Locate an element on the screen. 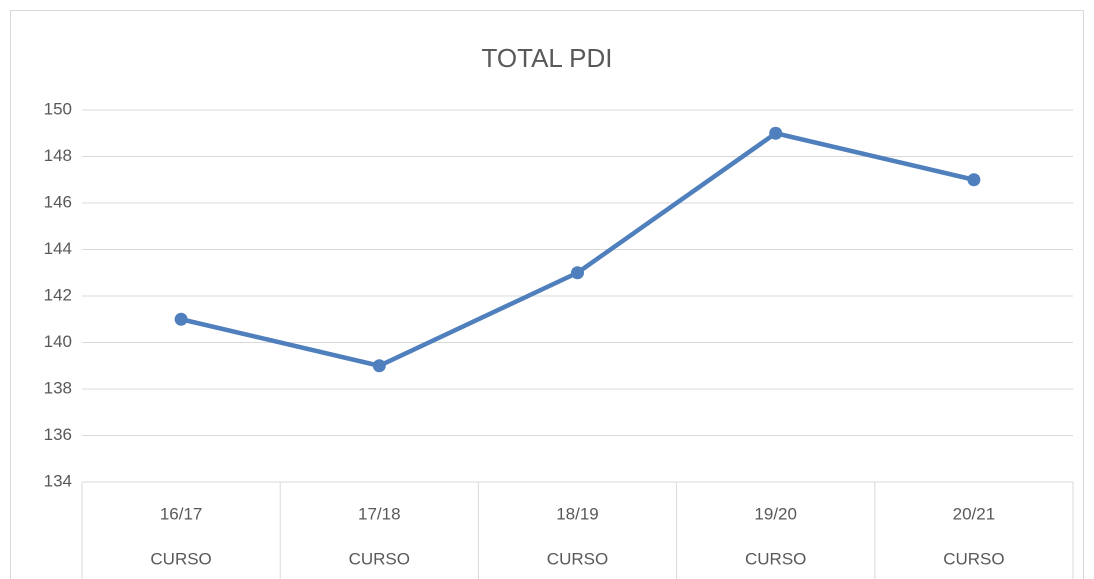  y-tick-label: 146 is located at coordinates (58, 201).